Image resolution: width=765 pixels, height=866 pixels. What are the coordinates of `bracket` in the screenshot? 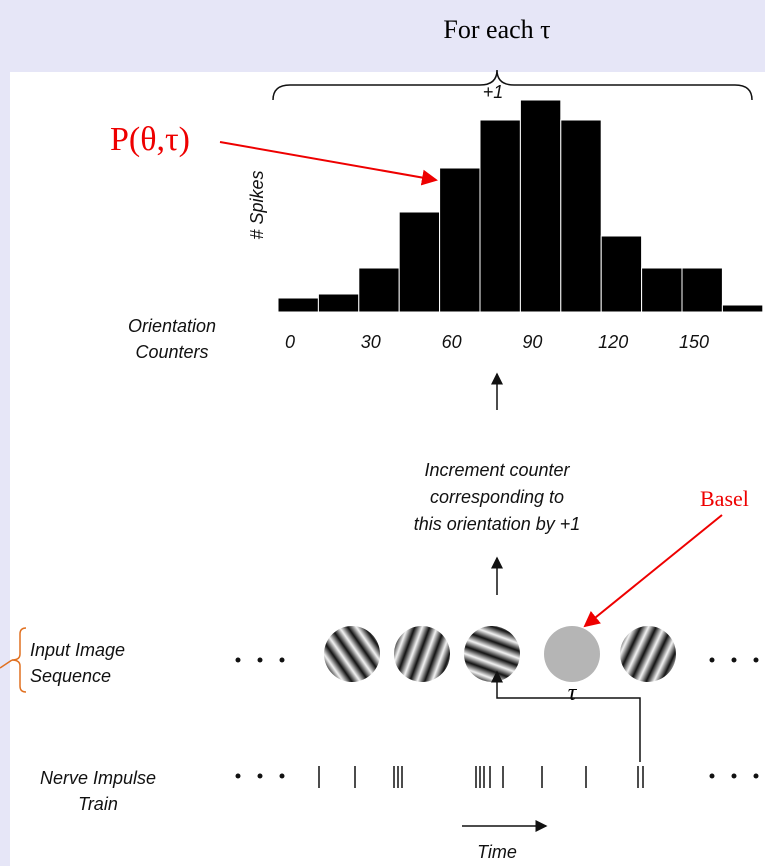 It's located at (13, 660).